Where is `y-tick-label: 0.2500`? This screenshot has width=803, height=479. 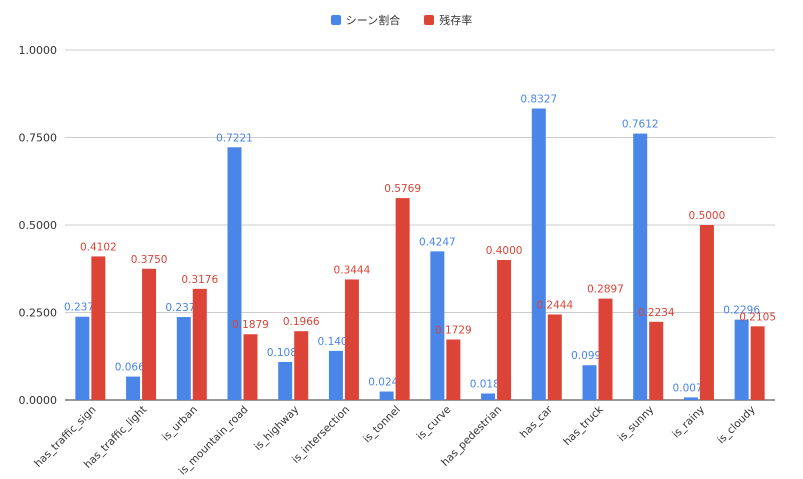
y-tick-label: 0.2500 is located at coordinates (38, 313).